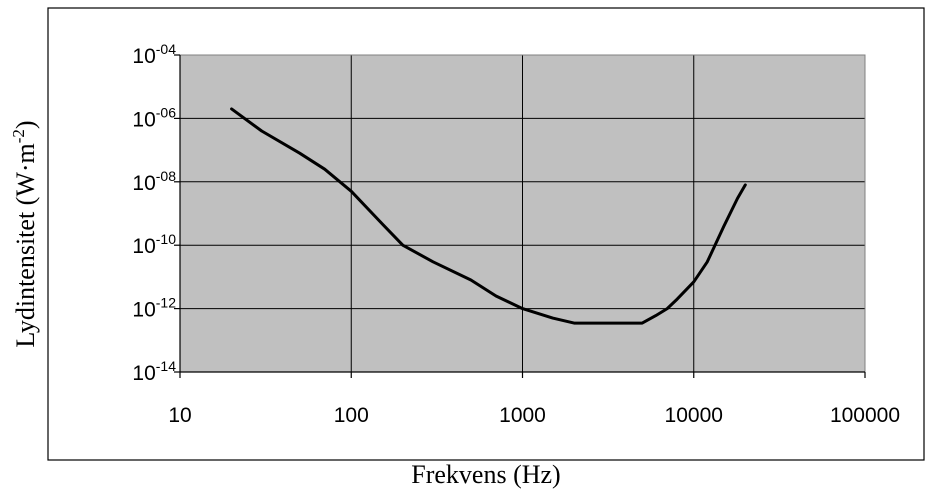  I want to click on x-tick-label: 100000, so click(865, 415).